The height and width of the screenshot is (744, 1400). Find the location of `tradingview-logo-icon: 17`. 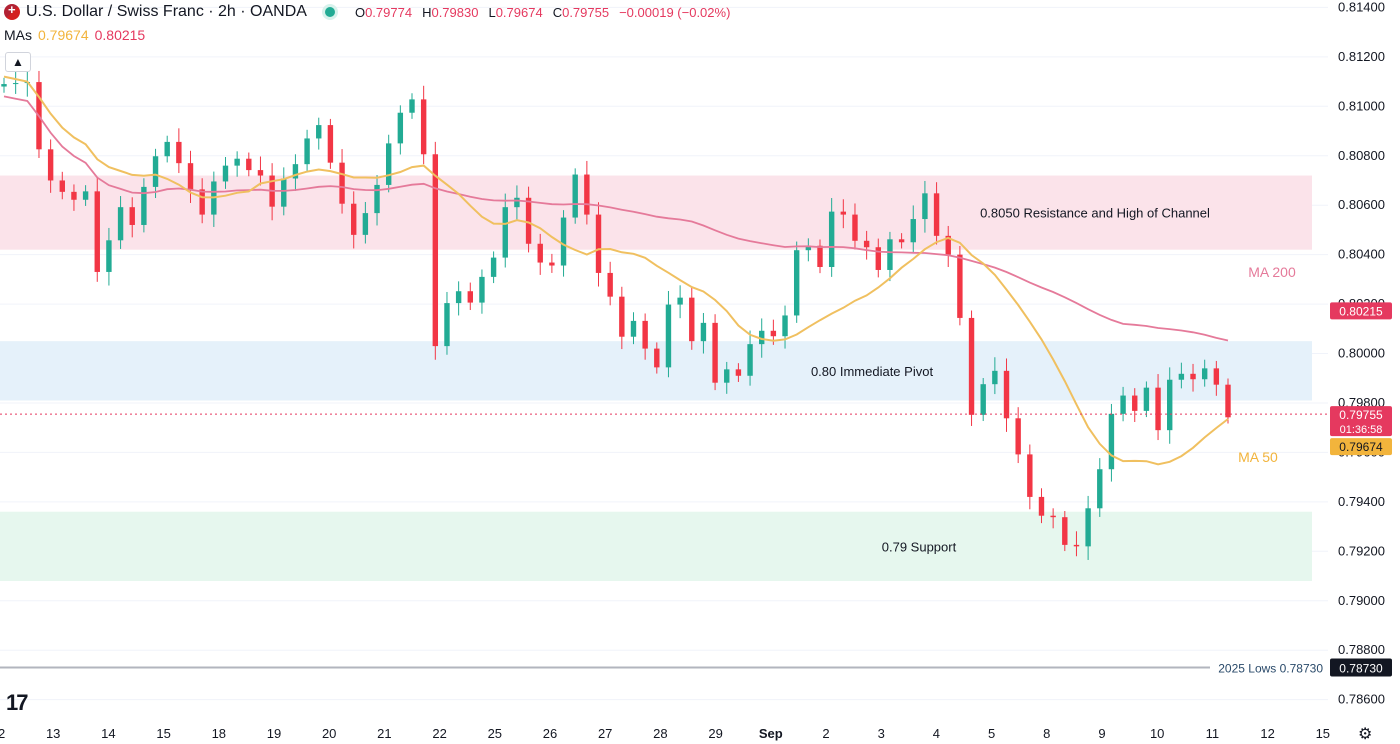

tradingview-logo-icon: 17 is located at coordinates (17, 702).